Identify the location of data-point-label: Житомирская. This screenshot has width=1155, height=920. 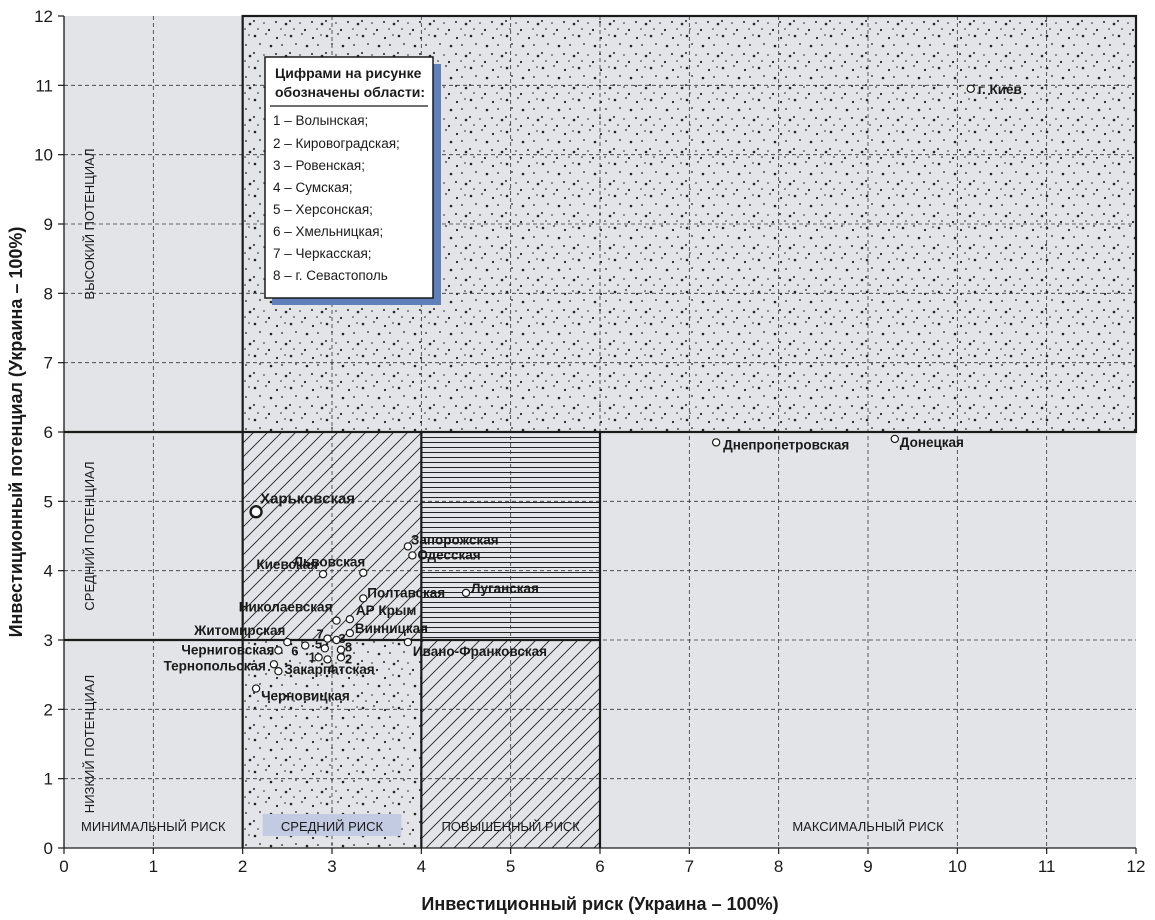
(239, 630).